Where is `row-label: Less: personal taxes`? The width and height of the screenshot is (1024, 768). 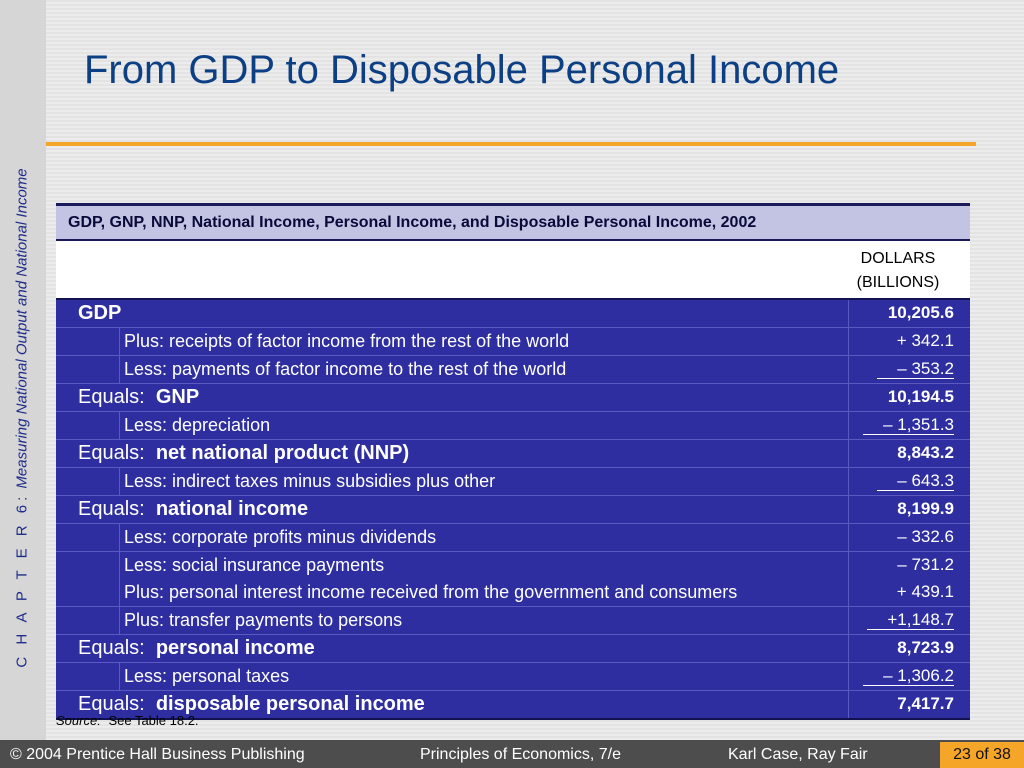
row-label: Less: personal taxes is located at coordinates (207, 676).